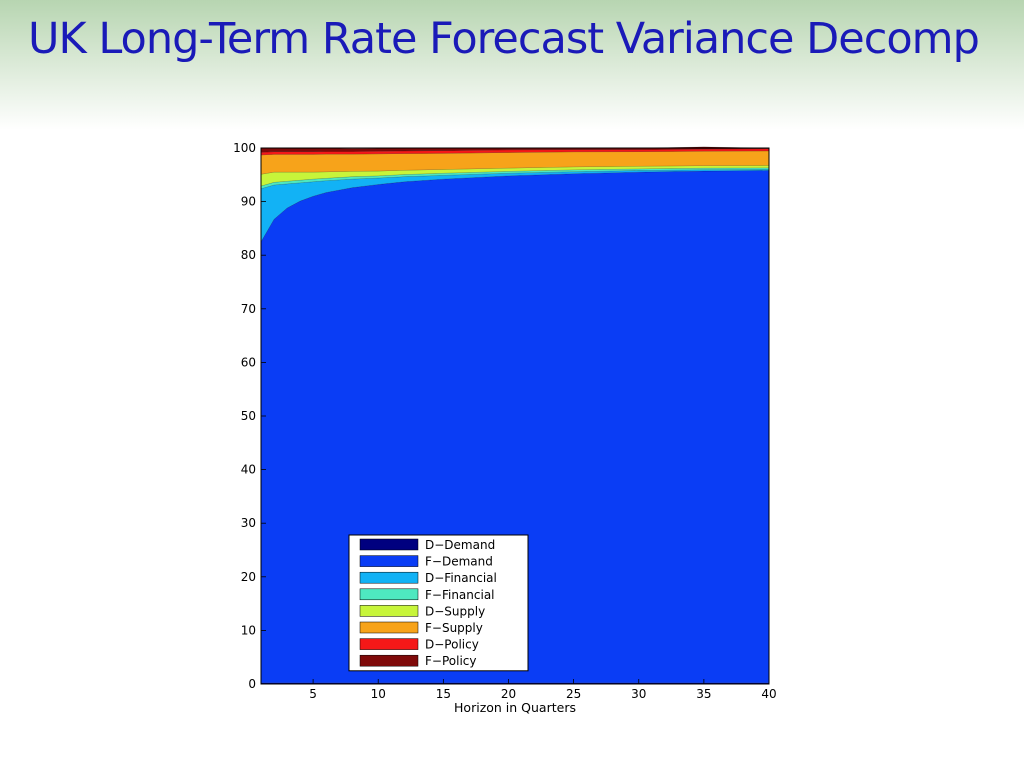 The width and height of the screenshot is (1024, 768). What do you see at coordinates (248, 202) in the screenshot?
I see `y-tick-label: 90` at bounding box center [248, 202].